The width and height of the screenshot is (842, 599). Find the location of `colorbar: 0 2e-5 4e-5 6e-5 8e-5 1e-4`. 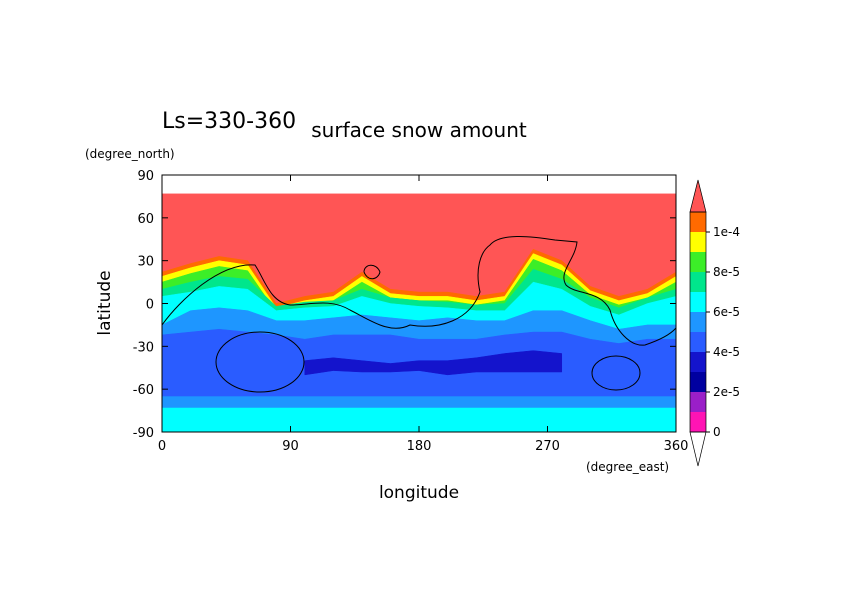

colorbar: 0 2e-5 4e-5 6e-5 8e-5 1e-4 is located at coordinates (714, 323).